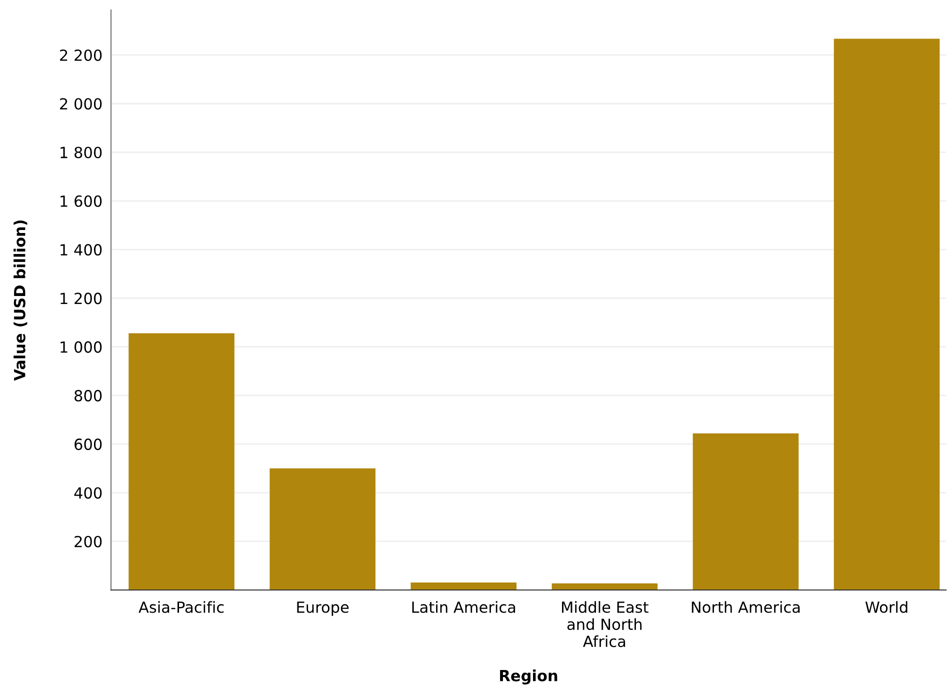  What do you see at coordinates (88, 444) in the screenshot?
I see `y-tick-label: 600` at bounding box center [88, 444].